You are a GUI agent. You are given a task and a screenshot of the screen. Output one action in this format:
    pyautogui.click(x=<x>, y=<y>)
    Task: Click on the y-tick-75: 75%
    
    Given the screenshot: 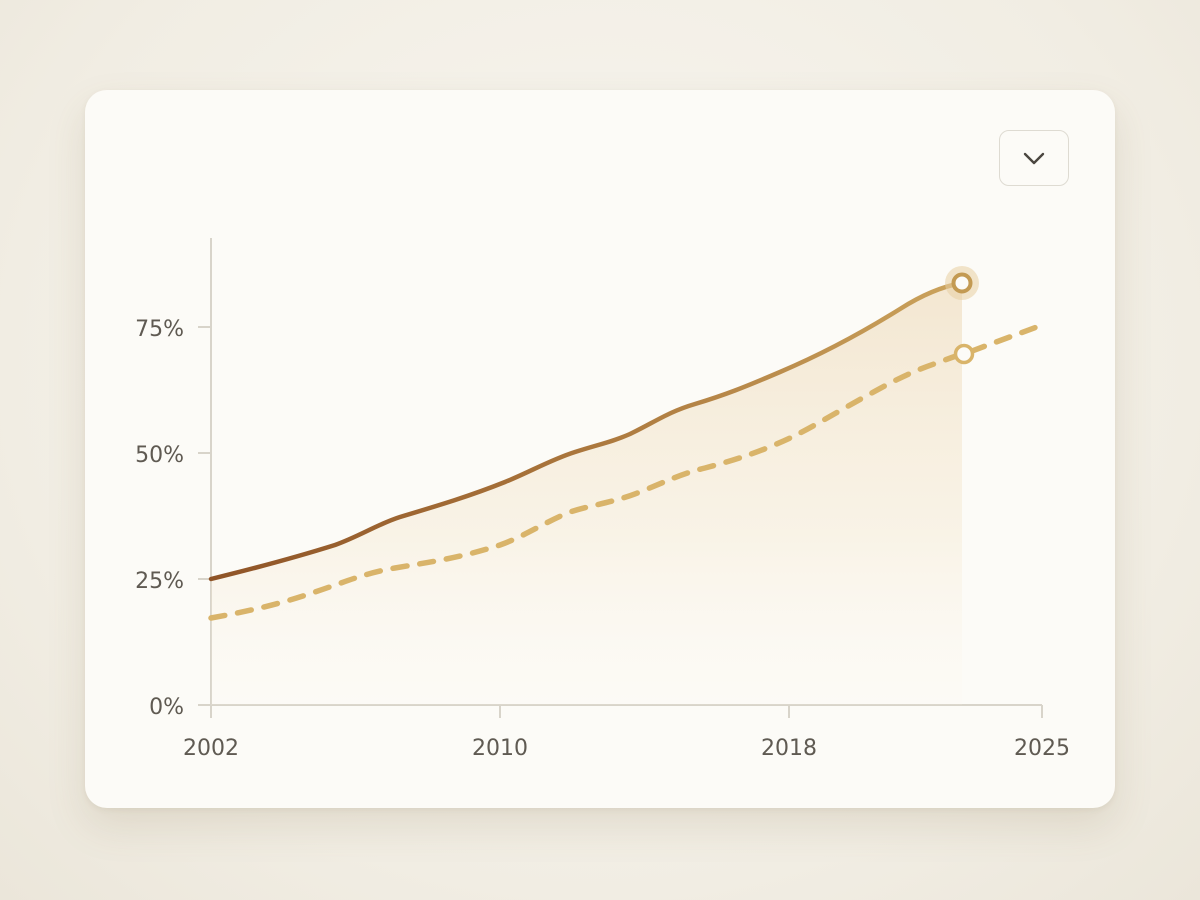 What is the action you would take?
    pyautogui.click(x=159, y=329)
    